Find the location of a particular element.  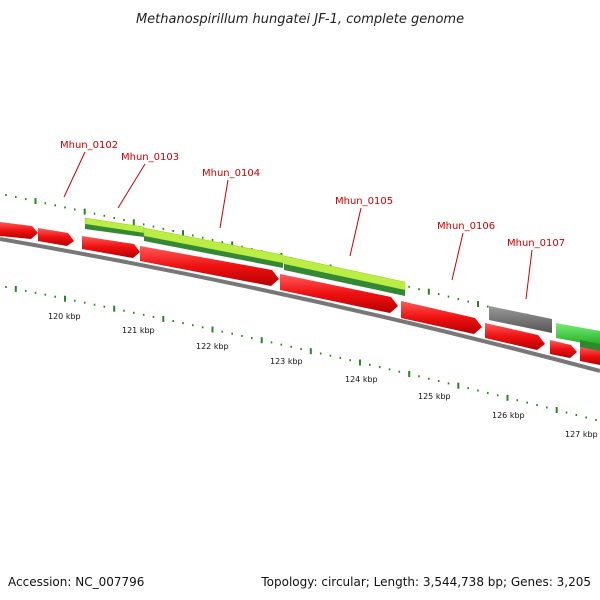

ruler-label: 124 kbp is located at coordinates (361, 379).